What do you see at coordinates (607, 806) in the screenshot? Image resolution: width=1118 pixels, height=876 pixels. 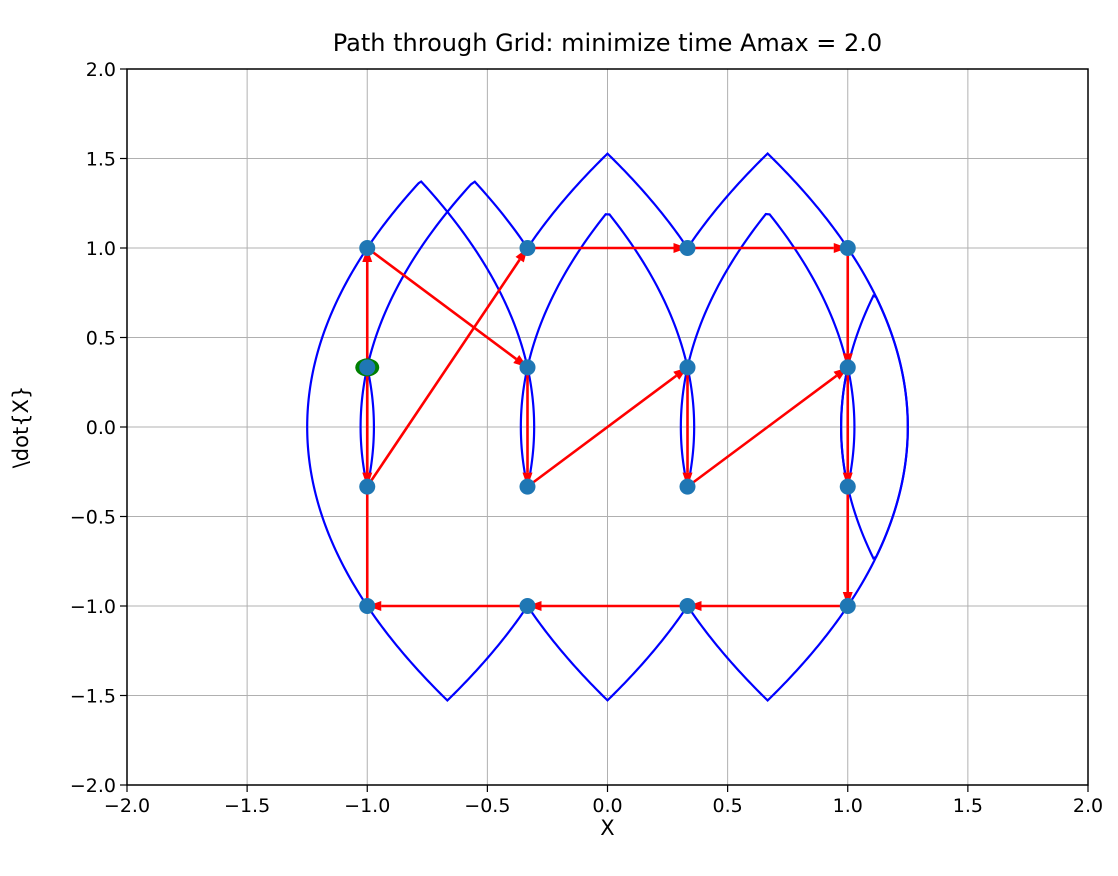 I see `x-tick-label: 0.0` at bounding box center [607, 806].